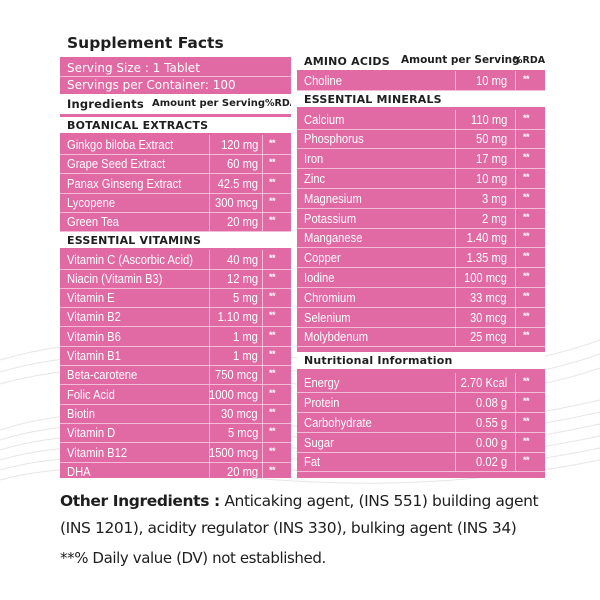  I want to click on nutrient-name: DHA, so click(79, 470).